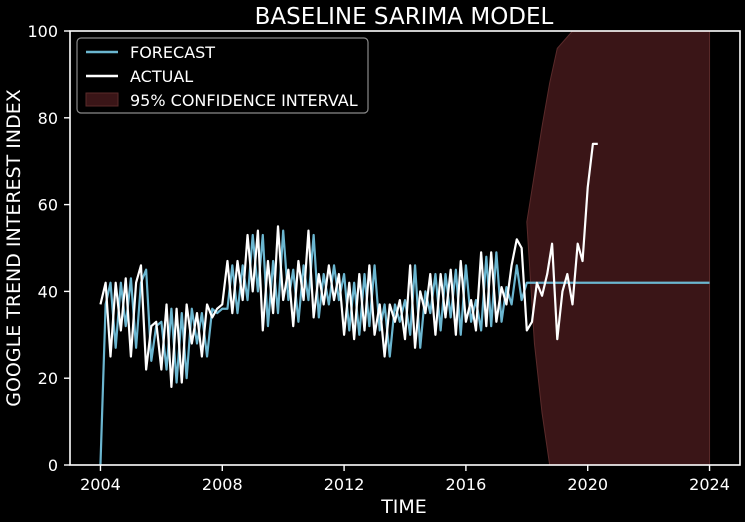 This screenshot has height=522, width=745. What do you see at coordinates (172, 52) in the screenshot?
I see `legend-forecast-label: FORECAST` at bounding box center [172, 52].